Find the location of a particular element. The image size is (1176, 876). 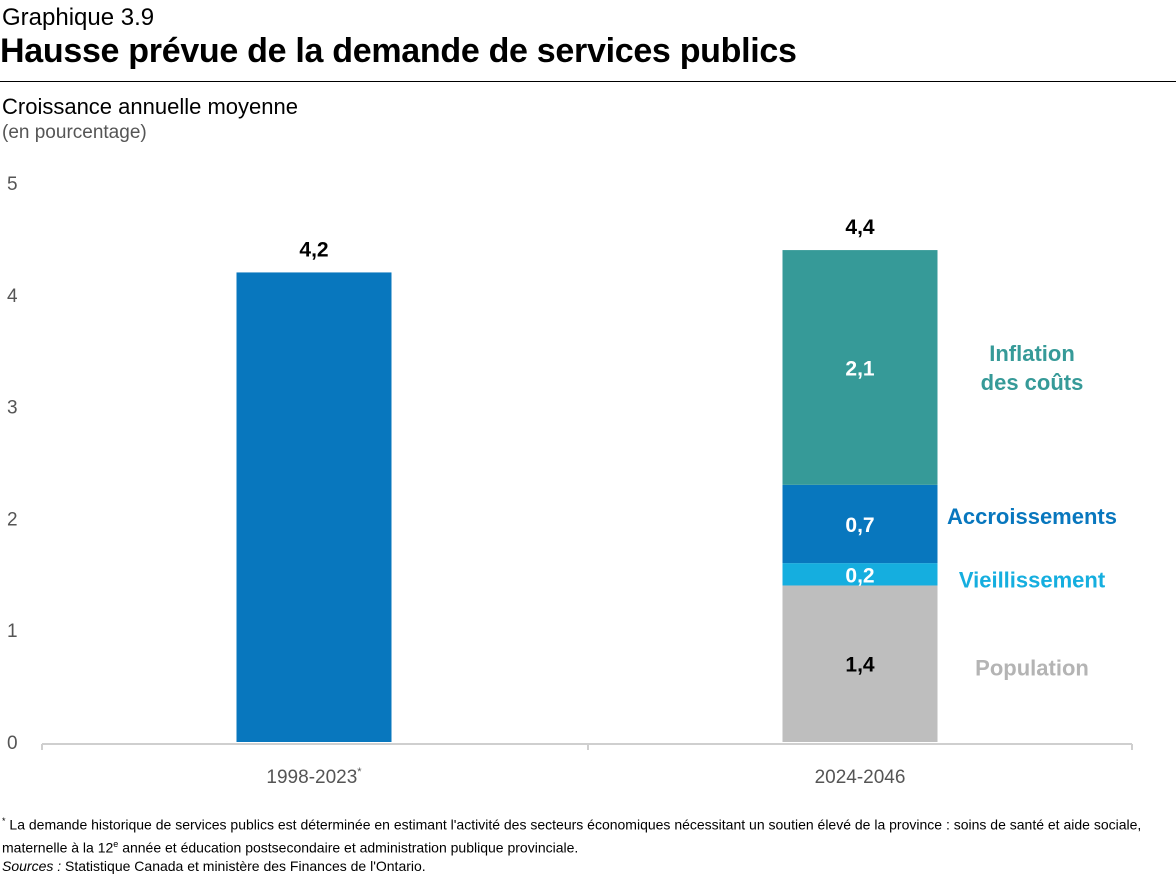

segment-value-label: 0,2 is located at coordinates (859, 575).